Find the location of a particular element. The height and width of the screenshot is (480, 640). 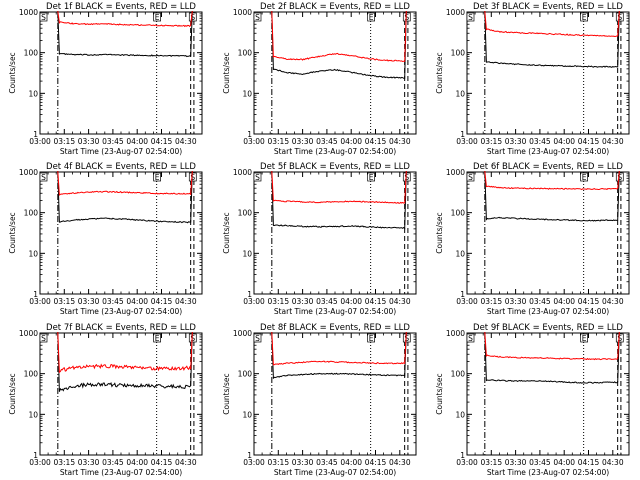

plot-title: Det 1f BLACK = Events, RED = LLD is located at coordinates (121, 7).